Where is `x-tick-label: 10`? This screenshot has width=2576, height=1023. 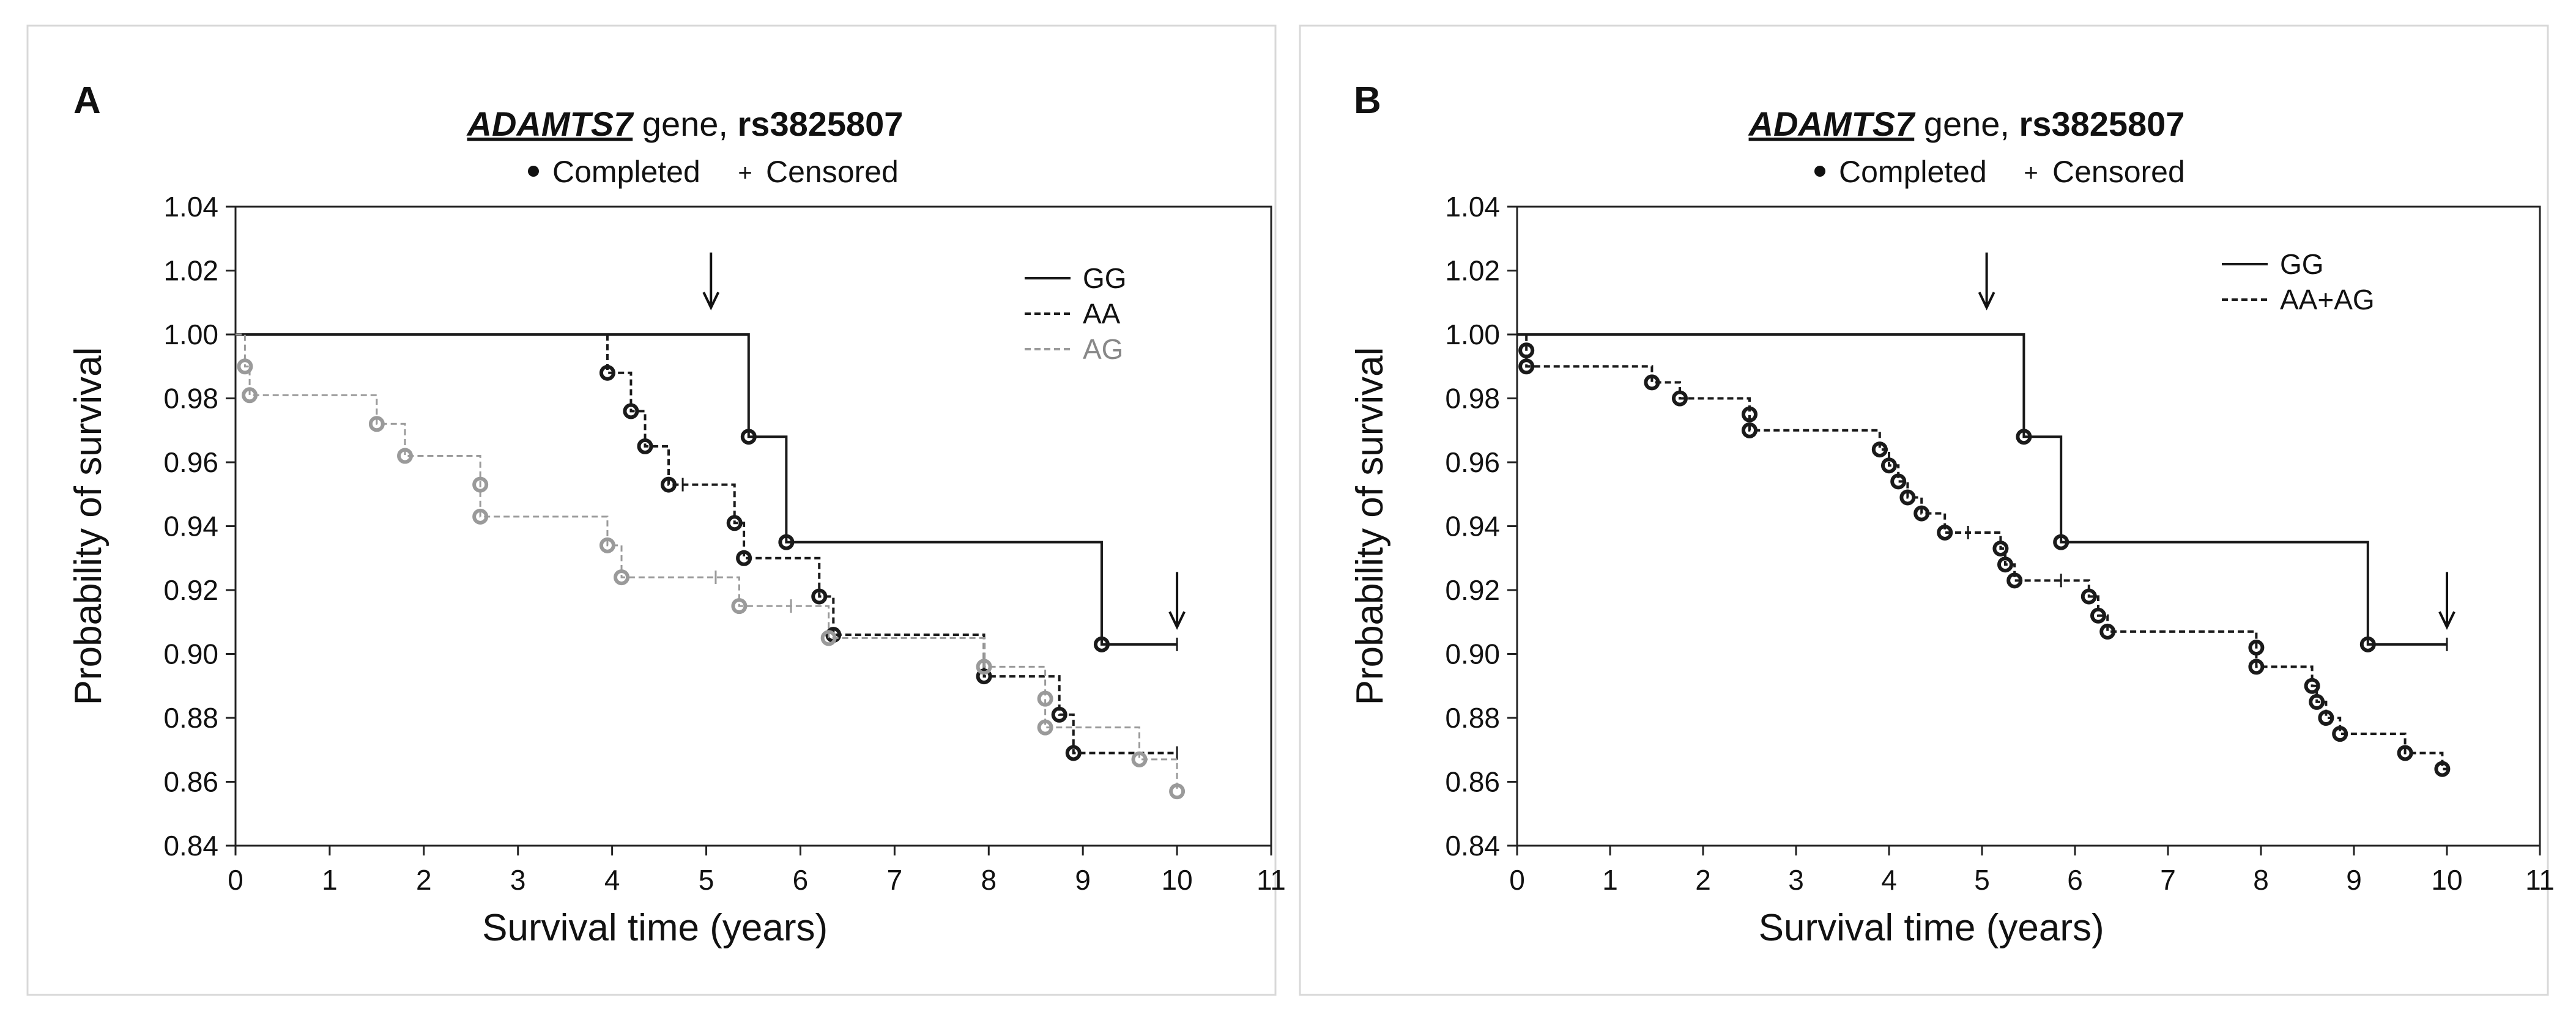
x-tick-label: 10 is located at coordinates (1177, 880).